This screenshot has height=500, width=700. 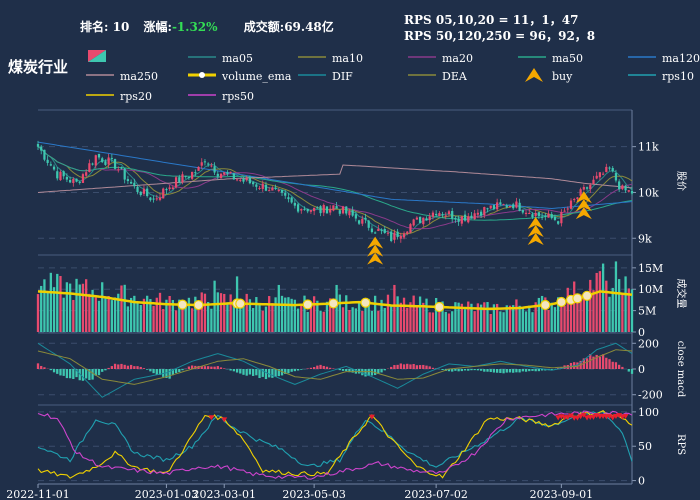 I want to click on legend-swatch-ma50, so click(x=532, y=57).